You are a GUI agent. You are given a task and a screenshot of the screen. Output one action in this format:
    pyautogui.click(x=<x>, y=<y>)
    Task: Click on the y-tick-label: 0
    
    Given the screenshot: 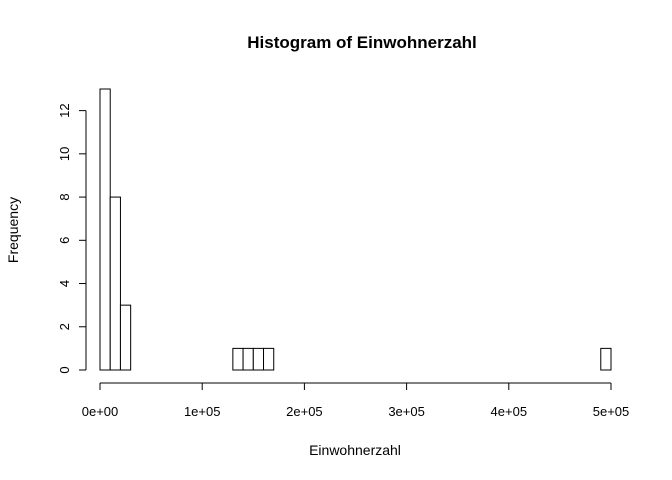 What is the action you would take?
    pyautogui.click(x=64, y=369)
    